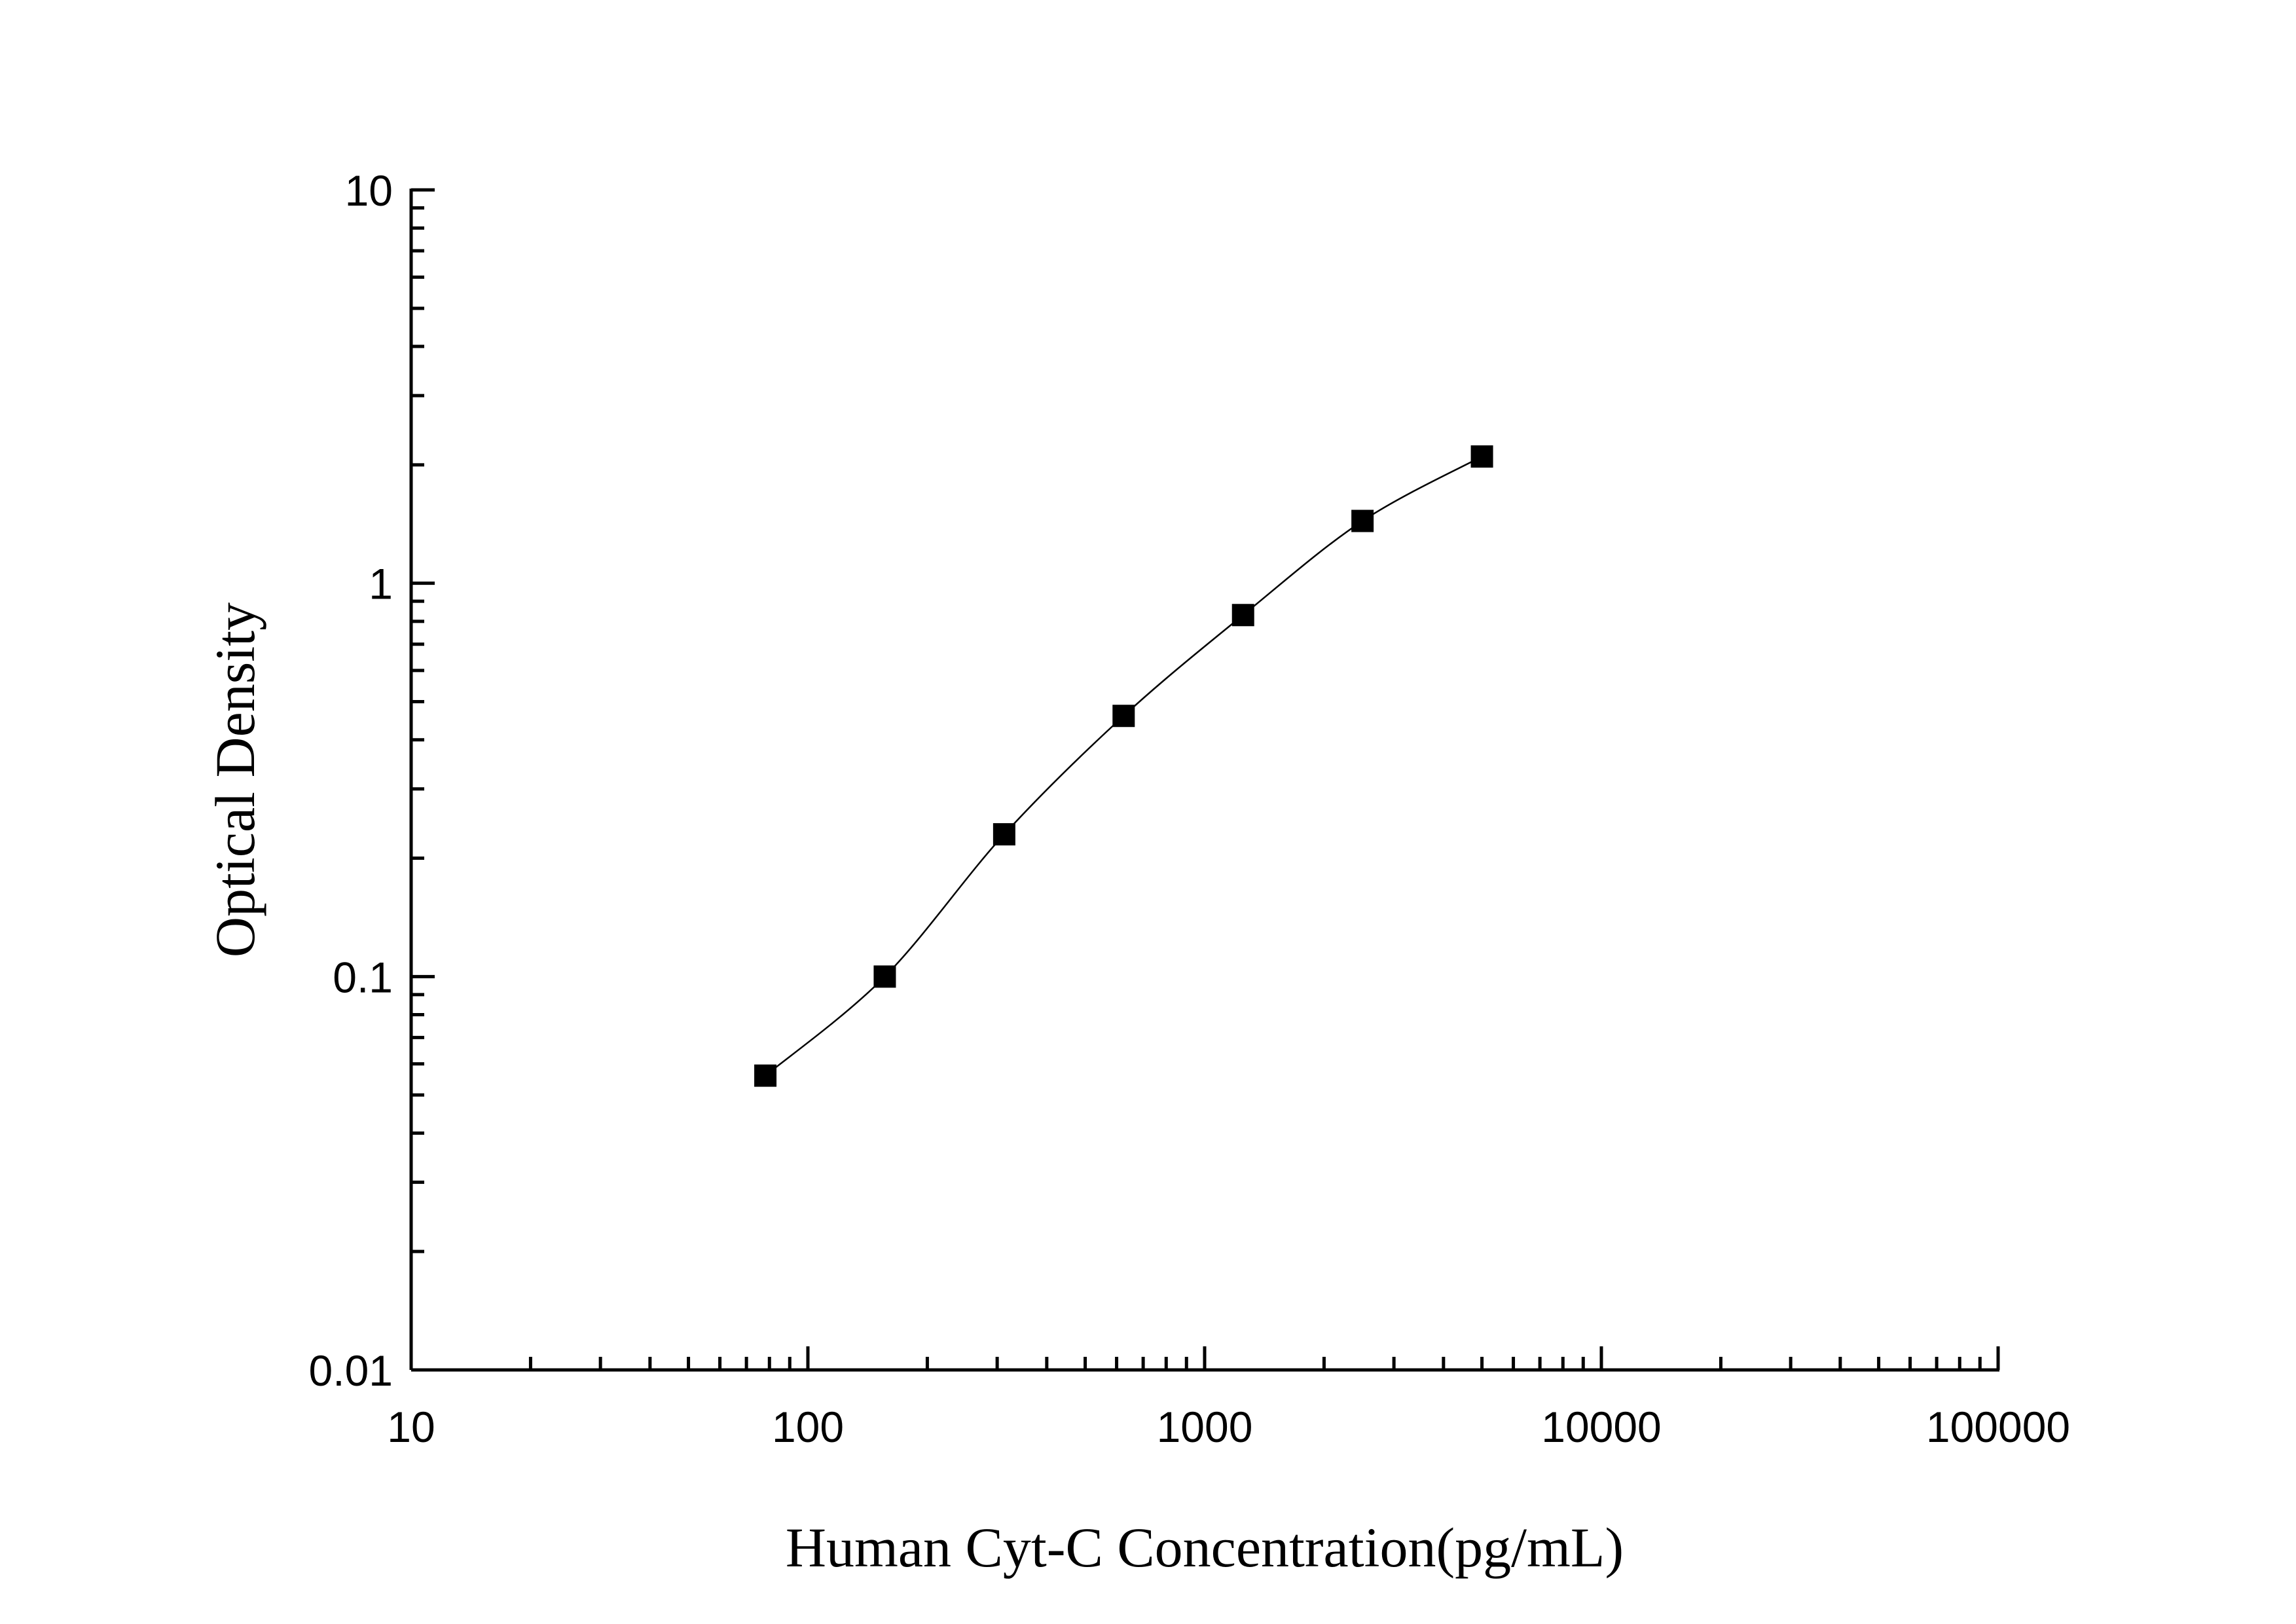 This screenshot has width=2296, height=1624. What do you see at coordinates (363, 977) in the screenshot?
I see `y-tick-label: 0.1` at bounding box center [363, 977].